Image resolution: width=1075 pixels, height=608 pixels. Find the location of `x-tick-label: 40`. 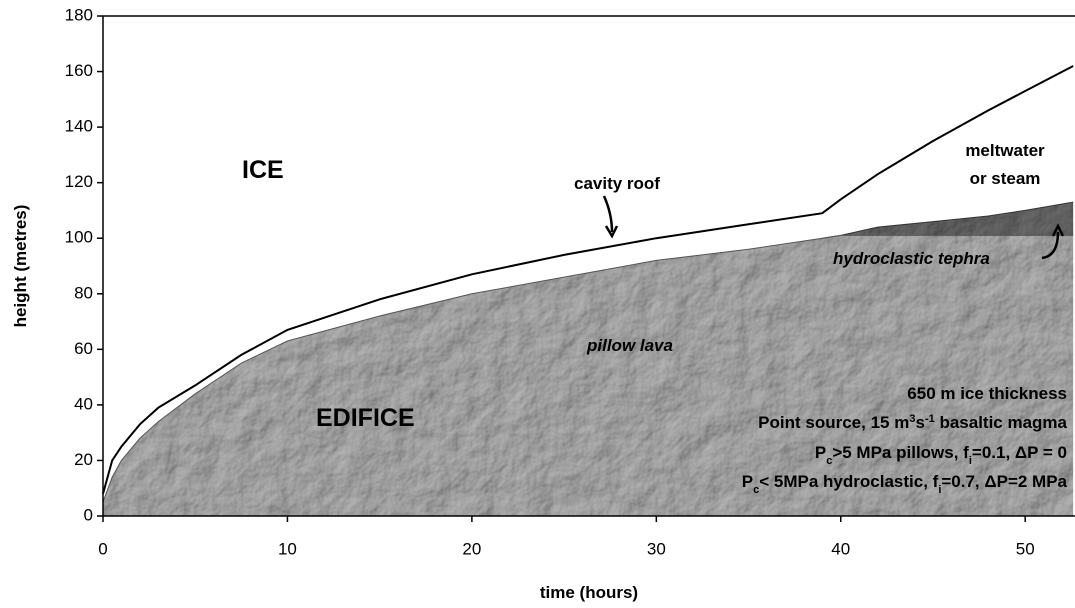

x-tick-label: 40 is located at coordinates (840, 548).